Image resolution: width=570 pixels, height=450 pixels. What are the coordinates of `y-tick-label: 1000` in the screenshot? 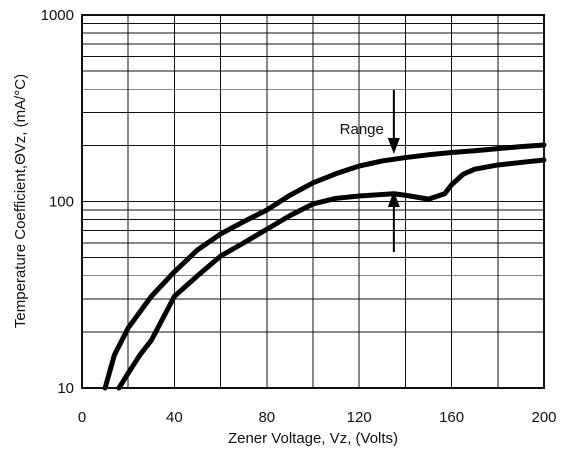 It's located at (57, 15).